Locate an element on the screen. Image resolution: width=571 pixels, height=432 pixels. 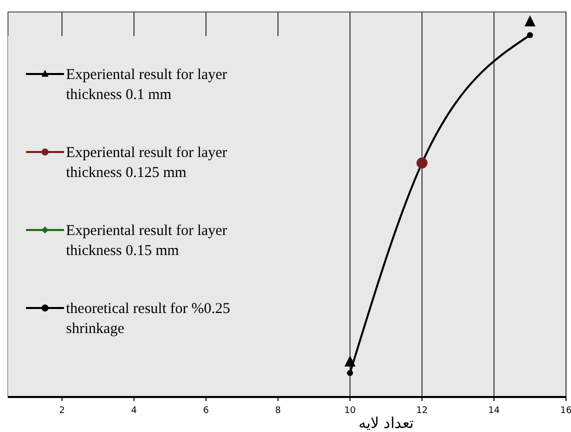
x-tick-label: 12 is located at coordinates (422, 411).